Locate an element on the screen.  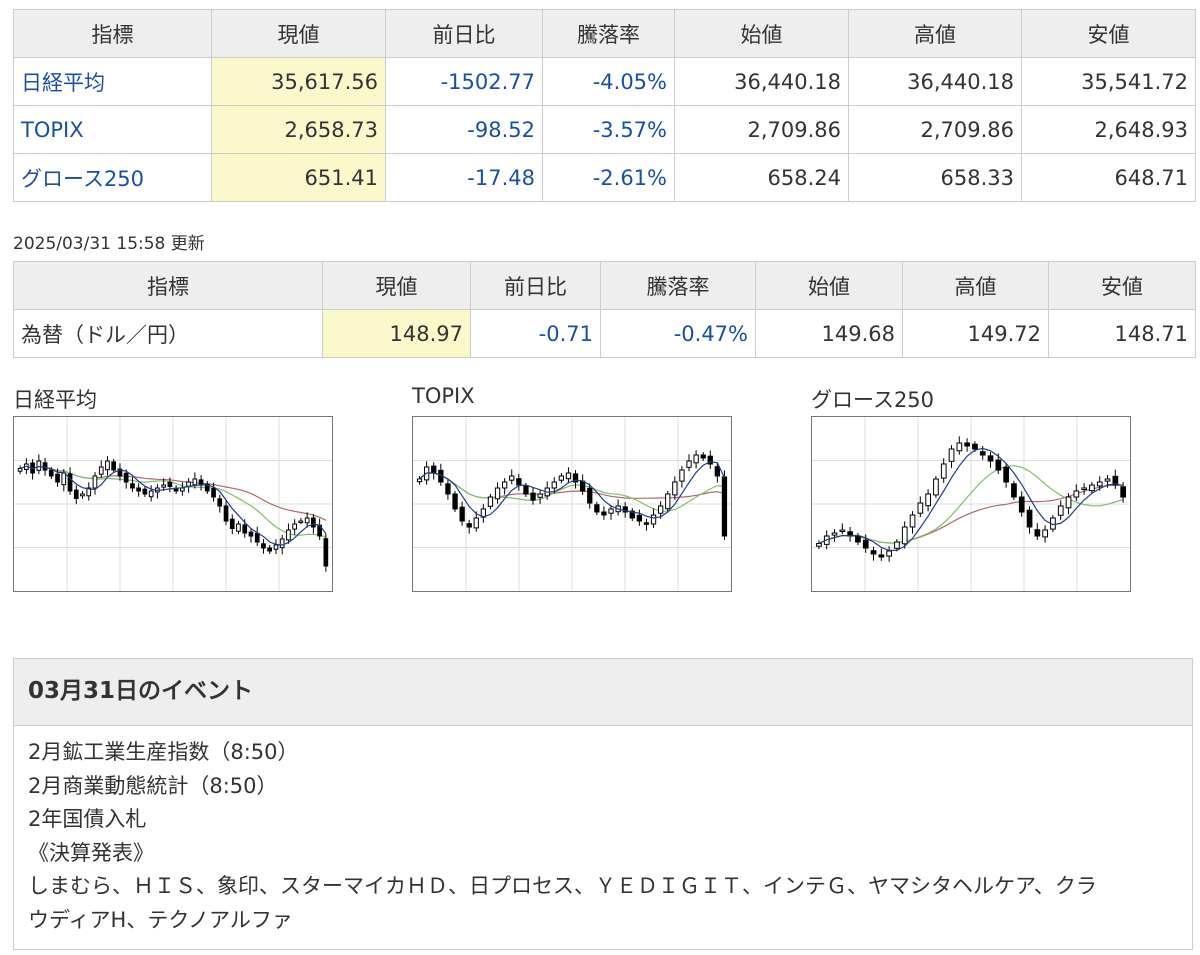
low-cell: 35,541.72 is located at coordinates (1108, 81).